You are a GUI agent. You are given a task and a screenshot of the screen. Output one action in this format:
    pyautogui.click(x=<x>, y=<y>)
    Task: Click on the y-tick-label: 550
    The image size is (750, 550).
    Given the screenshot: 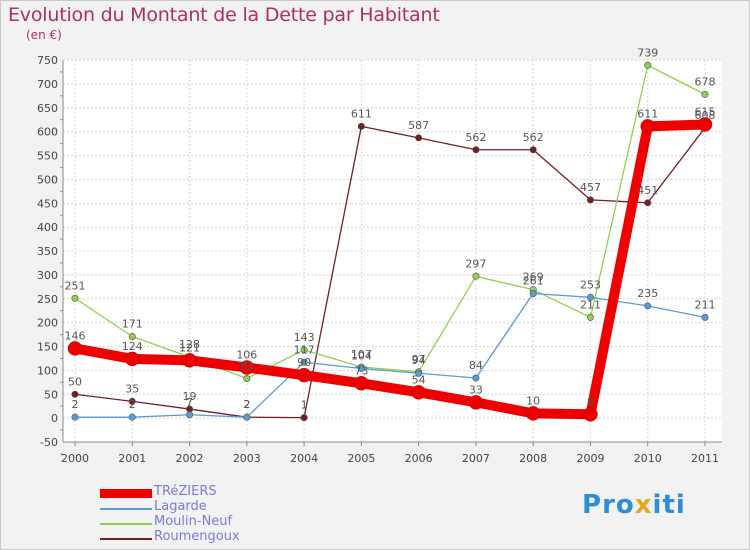 What is the action you would take?
    pyautogui.click(x=47, y=156)
    